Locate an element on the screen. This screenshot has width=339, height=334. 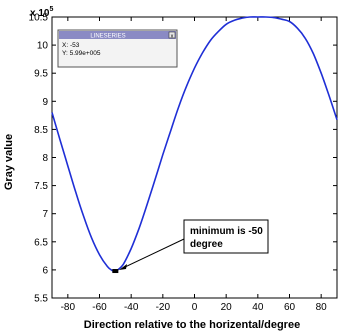
datatip-close-icon: x is located at coordinates (172, 36).